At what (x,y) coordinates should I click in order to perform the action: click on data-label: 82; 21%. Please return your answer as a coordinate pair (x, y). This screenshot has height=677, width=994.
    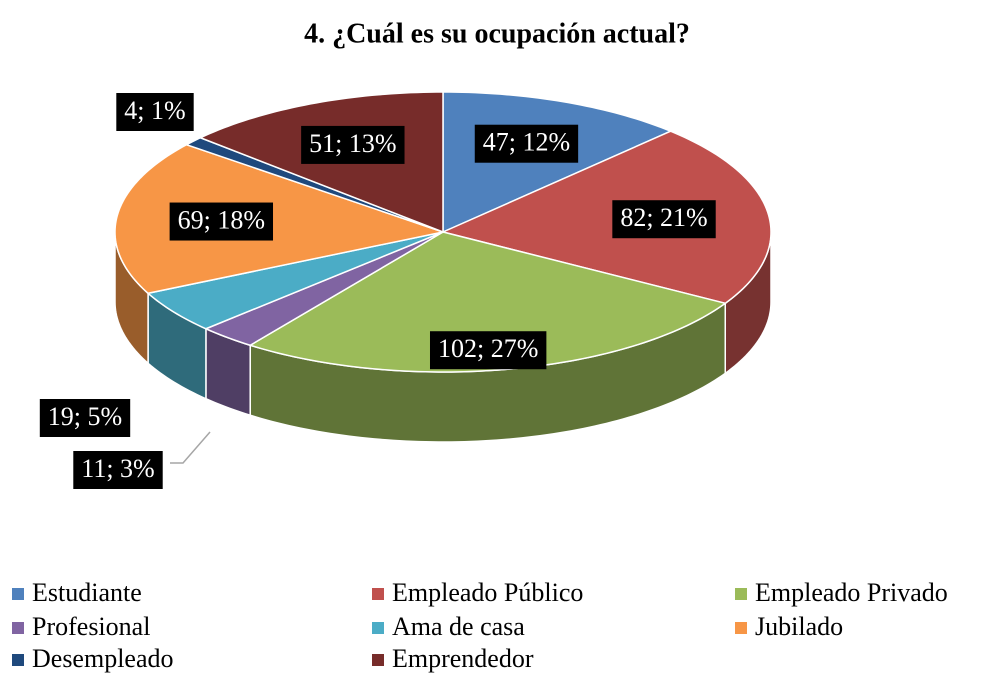
    Looking at the image, I should click on (663, 217).